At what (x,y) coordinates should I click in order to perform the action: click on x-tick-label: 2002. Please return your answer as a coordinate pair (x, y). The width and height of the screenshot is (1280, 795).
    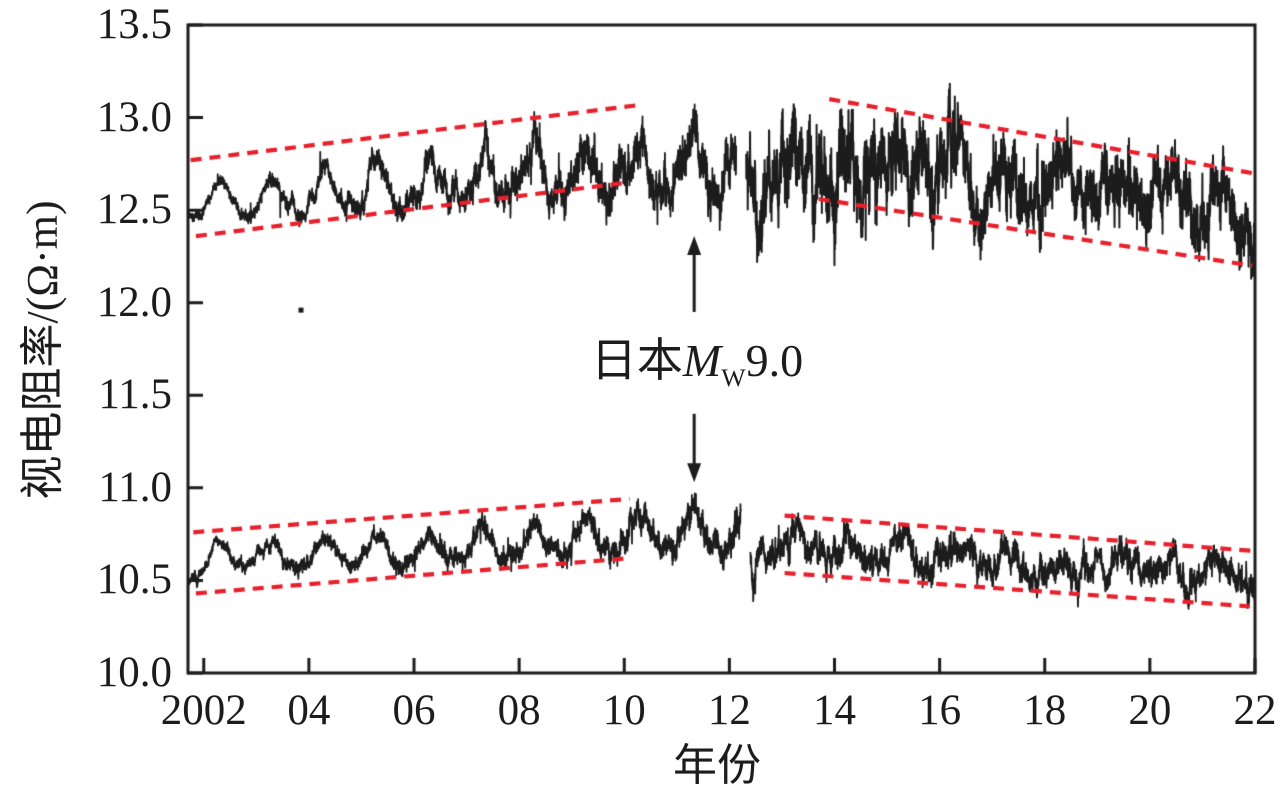
    Looking at the image, I should click on (203, 710).